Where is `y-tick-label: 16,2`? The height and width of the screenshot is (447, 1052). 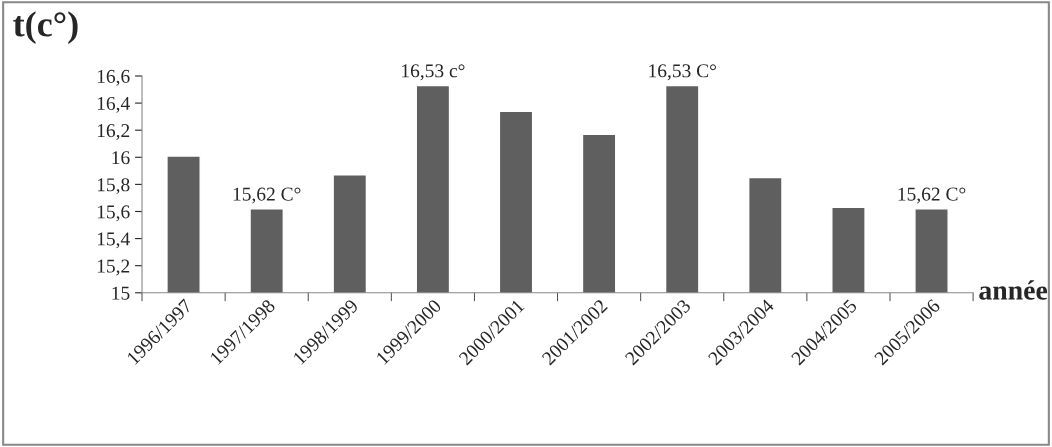
y-tick-label: 16,2 is located at coordinates (113, 132).